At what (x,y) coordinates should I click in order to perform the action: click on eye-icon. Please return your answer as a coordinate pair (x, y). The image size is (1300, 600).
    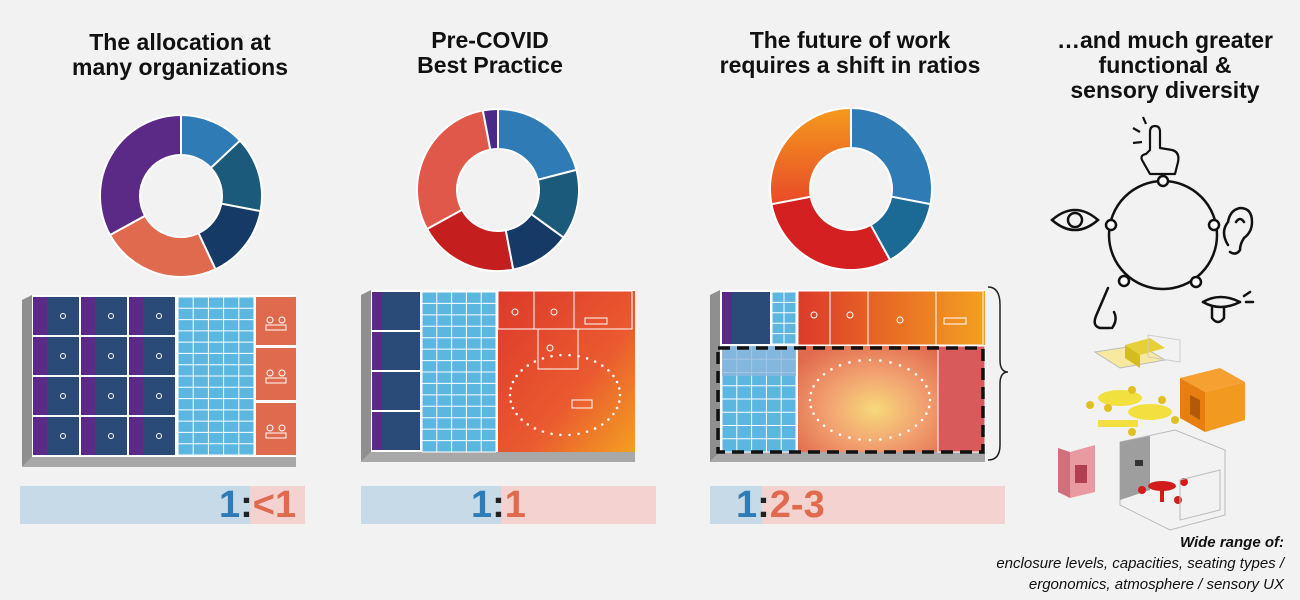
    Looking at the image, I should click on (1075, 220).